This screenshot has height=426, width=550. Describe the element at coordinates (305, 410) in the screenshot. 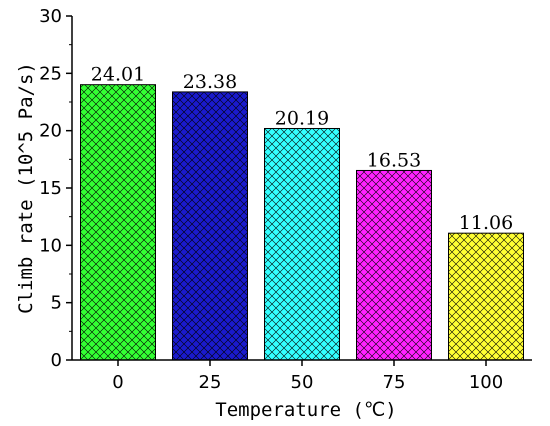

I see `x-axis-title: Temperature (℃)` at that location.